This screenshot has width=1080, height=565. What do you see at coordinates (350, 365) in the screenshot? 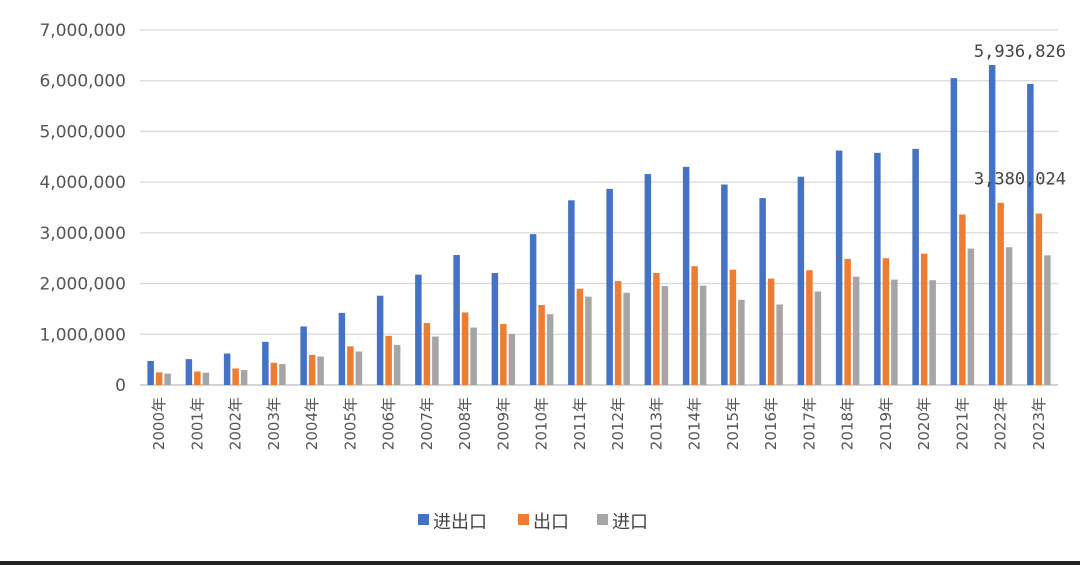
I see `bar-出口-2005年` at bounding box center [350, 365].